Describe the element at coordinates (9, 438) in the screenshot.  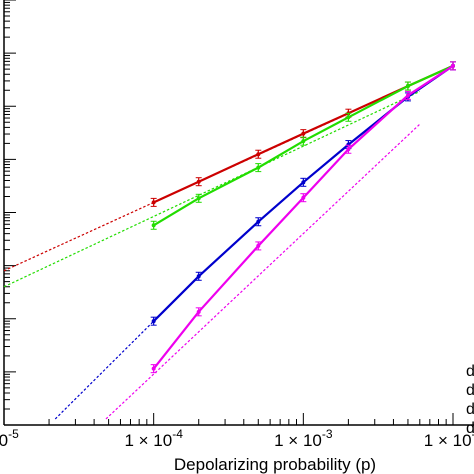
I see `x-tick-label: 10-5` at that location.